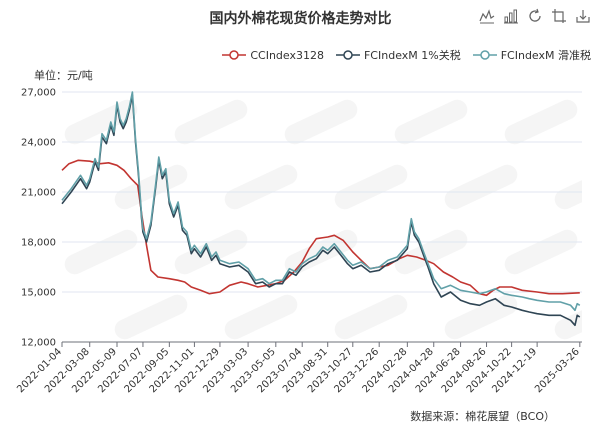 Image resolution: width=601 pixels, height=437 pixels. I want to click on toolbox, so click(535, 16).